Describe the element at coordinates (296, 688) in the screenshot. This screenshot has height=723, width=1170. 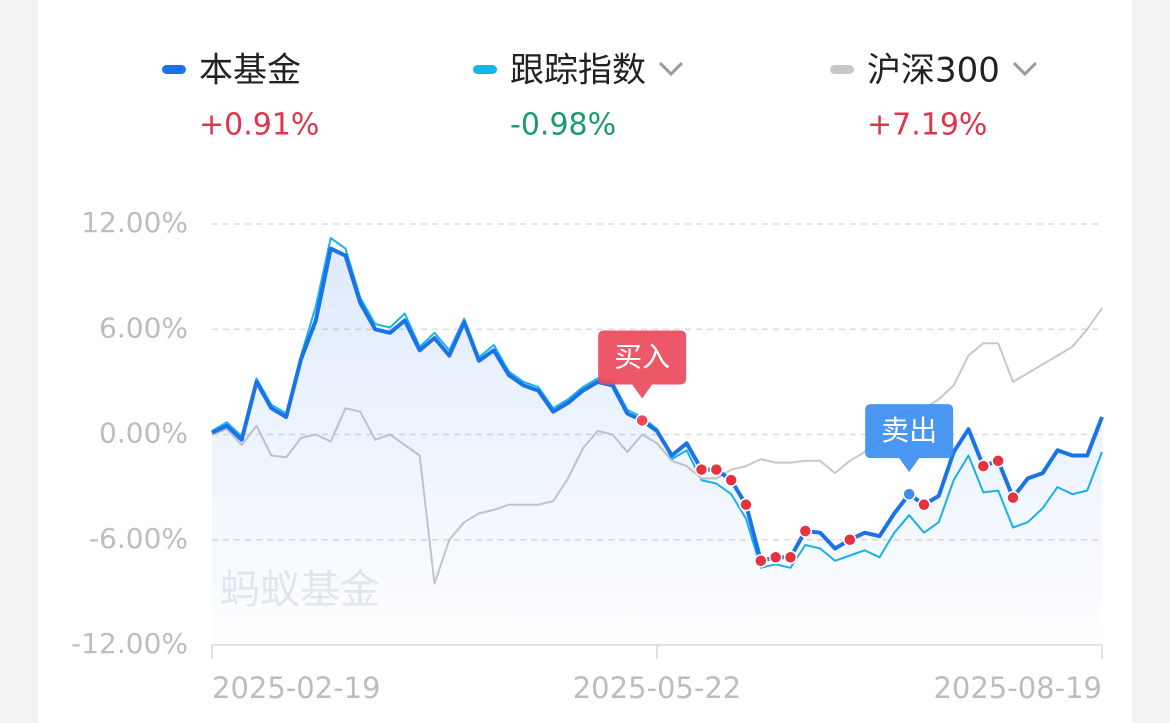
I see `x-tick-label: 2025-02-19` at that location.